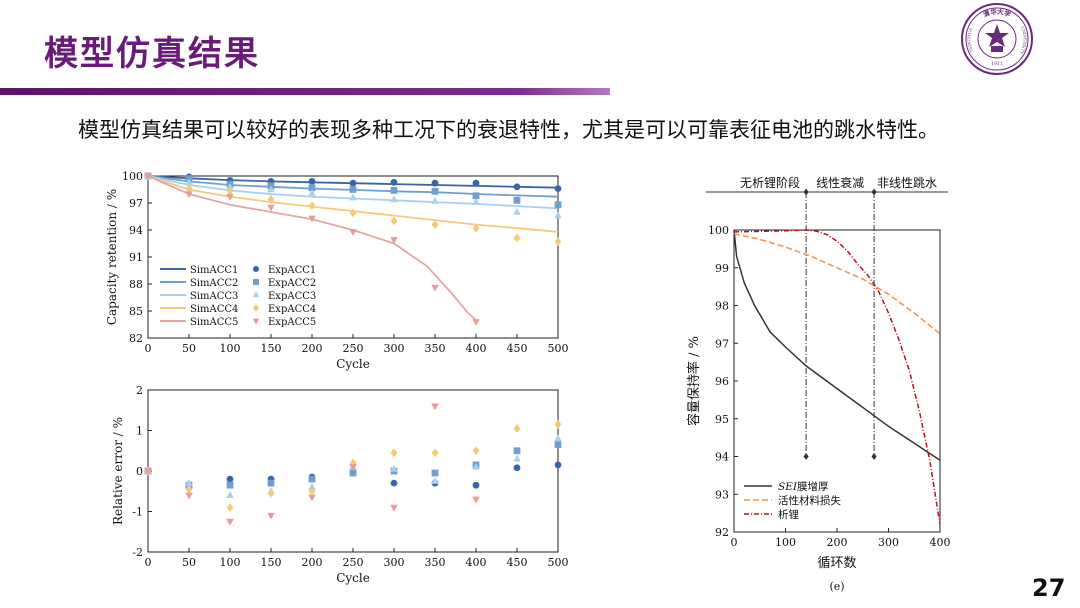 The image size is (1080, 608). I want to click on y-tick-label: 92, so click(722, 532).